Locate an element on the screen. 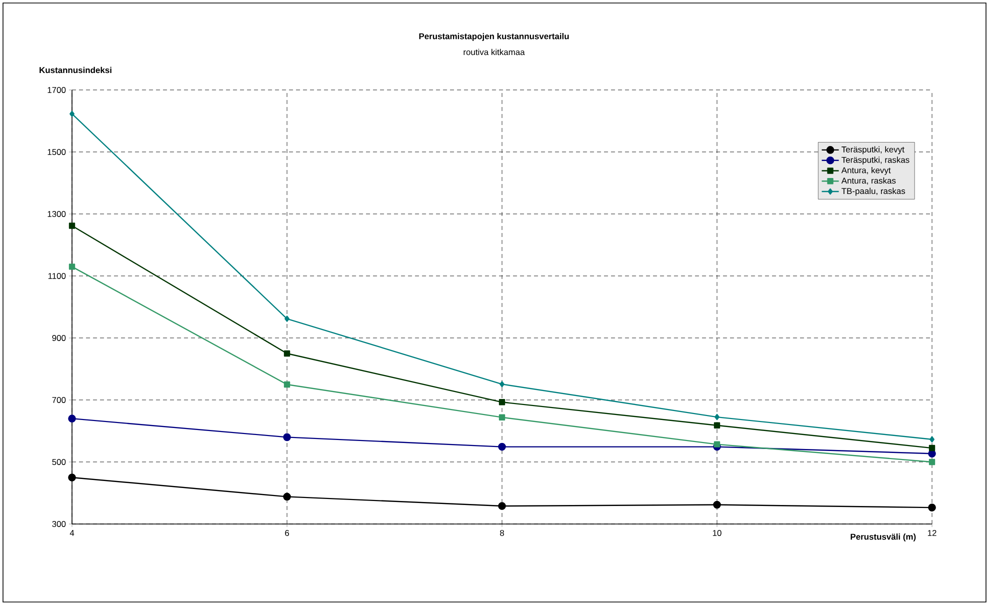  x-tick-label: 12 is located at coordinates (932, 533).